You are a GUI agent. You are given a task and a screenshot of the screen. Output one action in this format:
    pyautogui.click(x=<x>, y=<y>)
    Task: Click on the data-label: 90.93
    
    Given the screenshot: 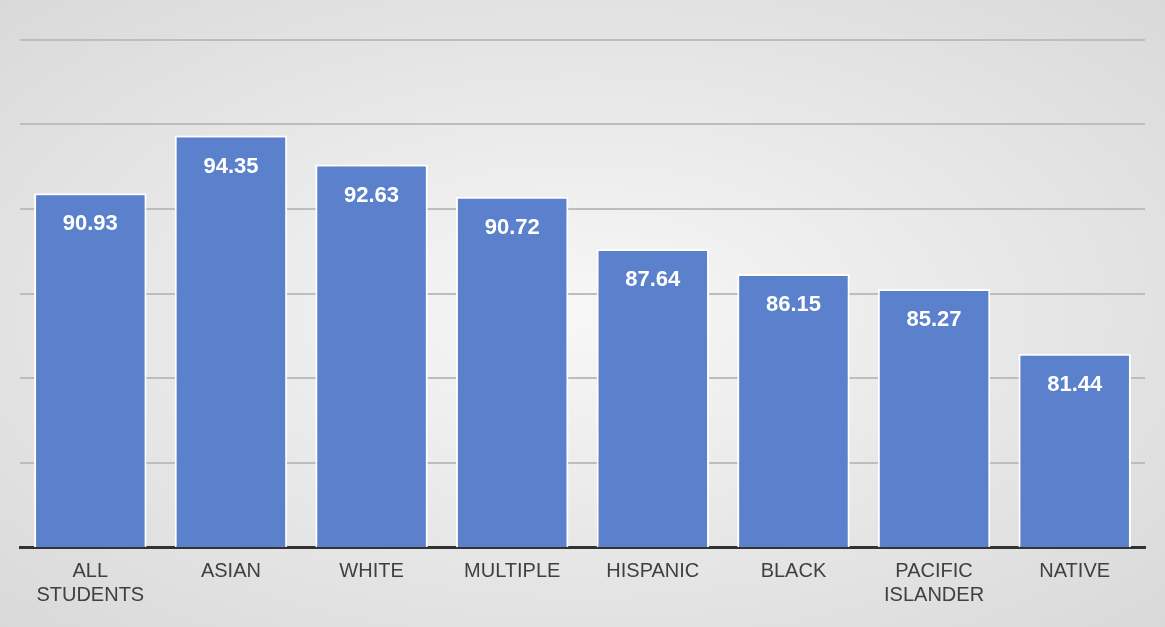 What is the action you would take?
    pyautogui.click(x=90, y=223)
    